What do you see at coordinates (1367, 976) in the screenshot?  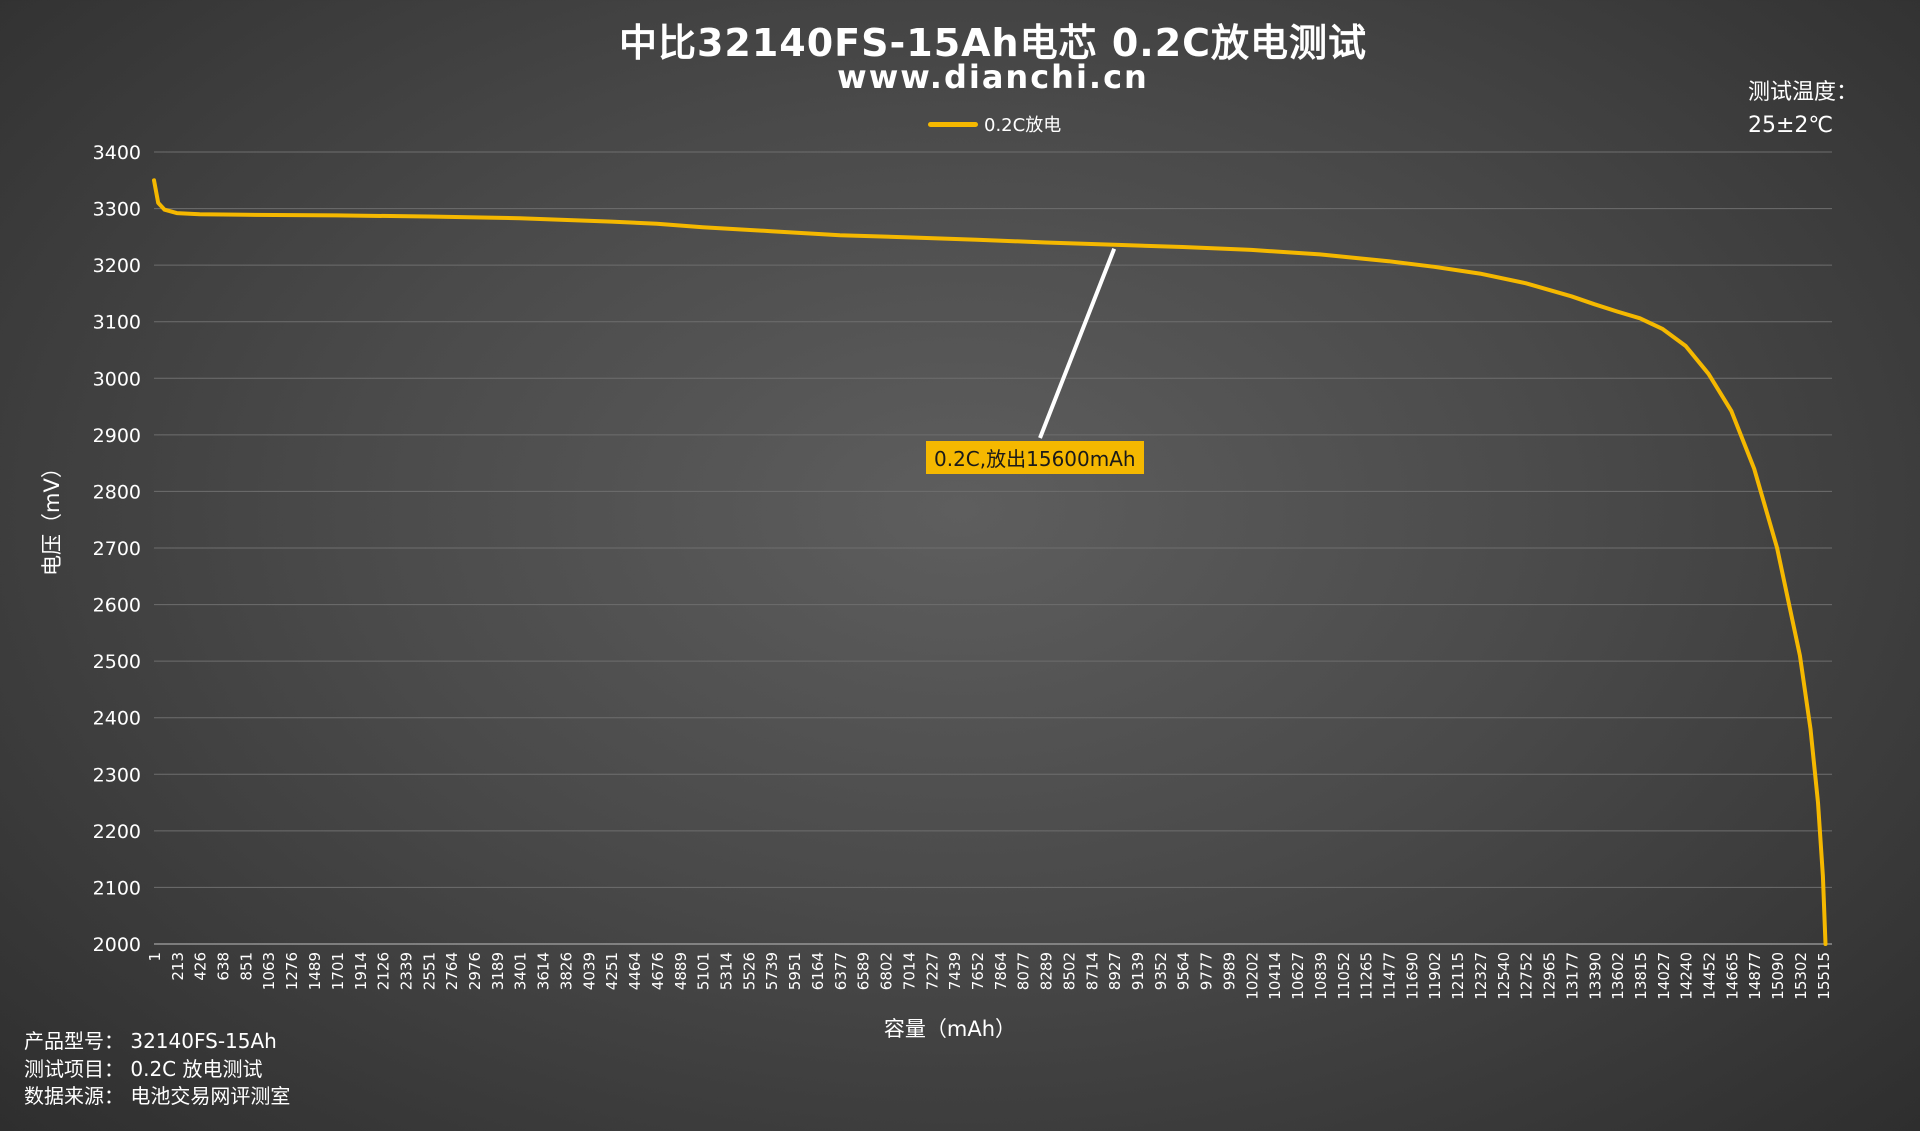 I see `x-tick-label: 11265` at bounding box center [1367, 976].